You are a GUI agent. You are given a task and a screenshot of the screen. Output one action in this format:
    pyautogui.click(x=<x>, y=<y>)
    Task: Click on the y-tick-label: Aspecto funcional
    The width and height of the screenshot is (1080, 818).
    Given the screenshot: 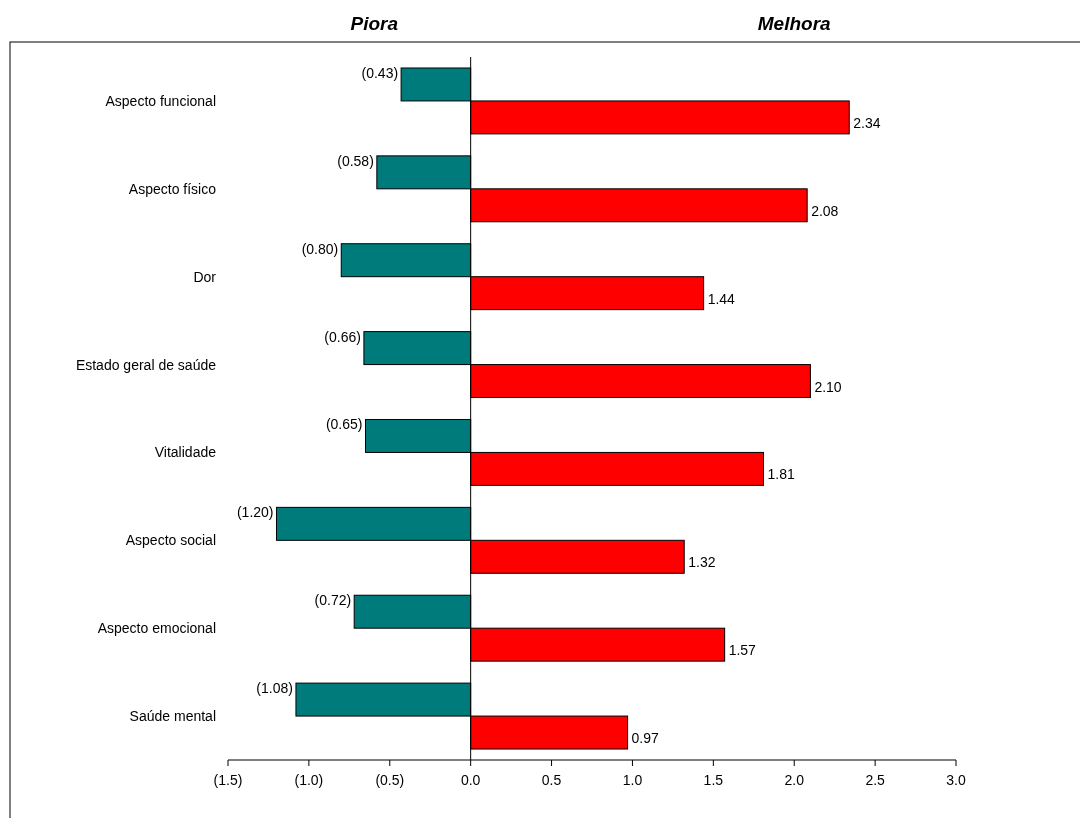 What is the action you would take?
    pyautogui.click(x=160, y=100)
    